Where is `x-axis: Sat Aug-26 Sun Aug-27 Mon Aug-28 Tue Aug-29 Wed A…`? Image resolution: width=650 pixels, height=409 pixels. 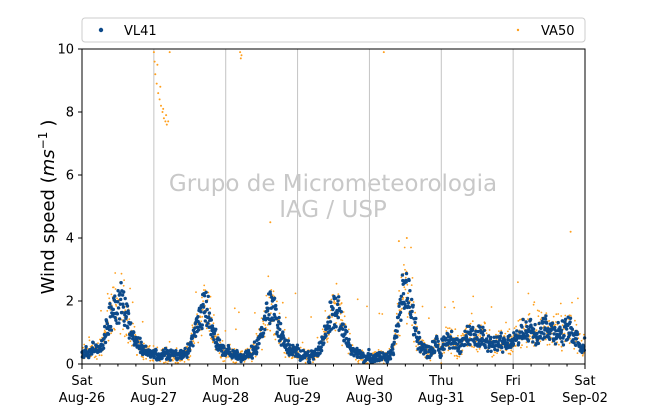
x-axis: Sat Aug-26 Sun Aug-27 Mon Aug-28 Tue Aug-29 Wed A… is located at coordinates (333, 385).